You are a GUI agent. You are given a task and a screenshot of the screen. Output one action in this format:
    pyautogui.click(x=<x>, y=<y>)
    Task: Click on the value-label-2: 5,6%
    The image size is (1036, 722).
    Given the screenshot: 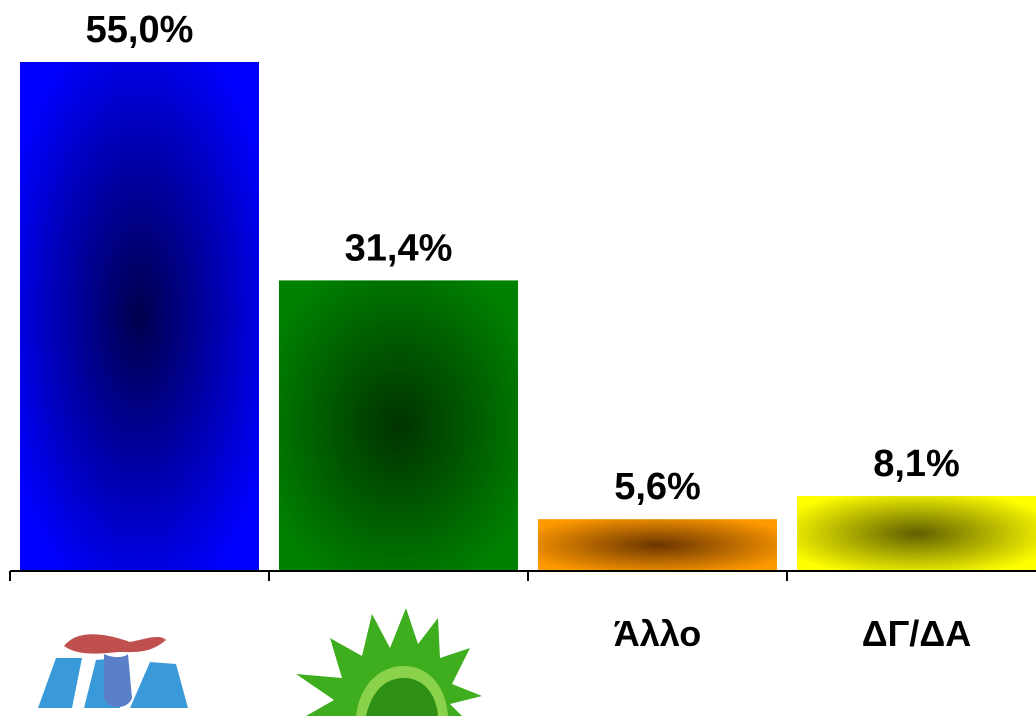 What is the action you would take?
    pyautogui.click(x=657, y=487)
    